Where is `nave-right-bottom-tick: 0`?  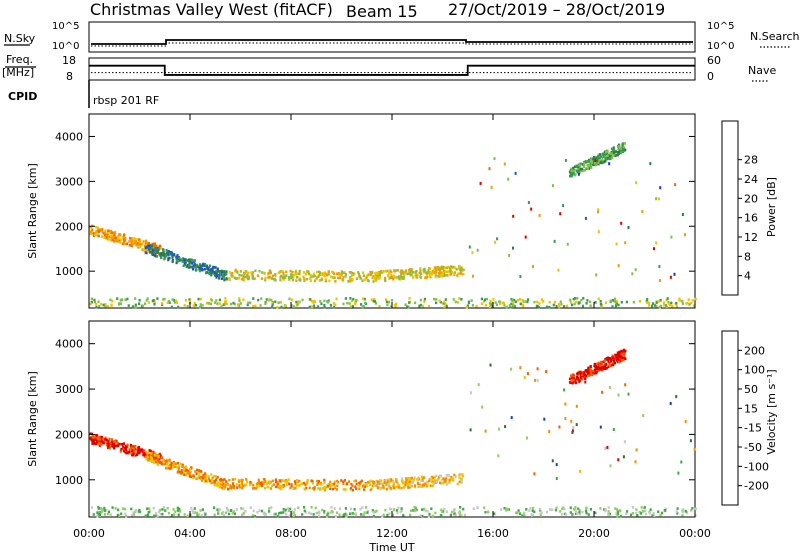
nave-right-bottom-tick: 0 is located at coordinates (710, 76).